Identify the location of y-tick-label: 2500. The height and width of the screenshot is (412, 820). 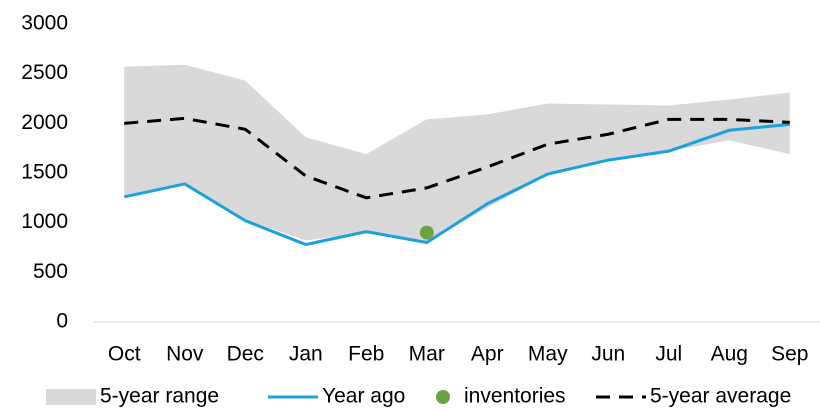
(44, 72).